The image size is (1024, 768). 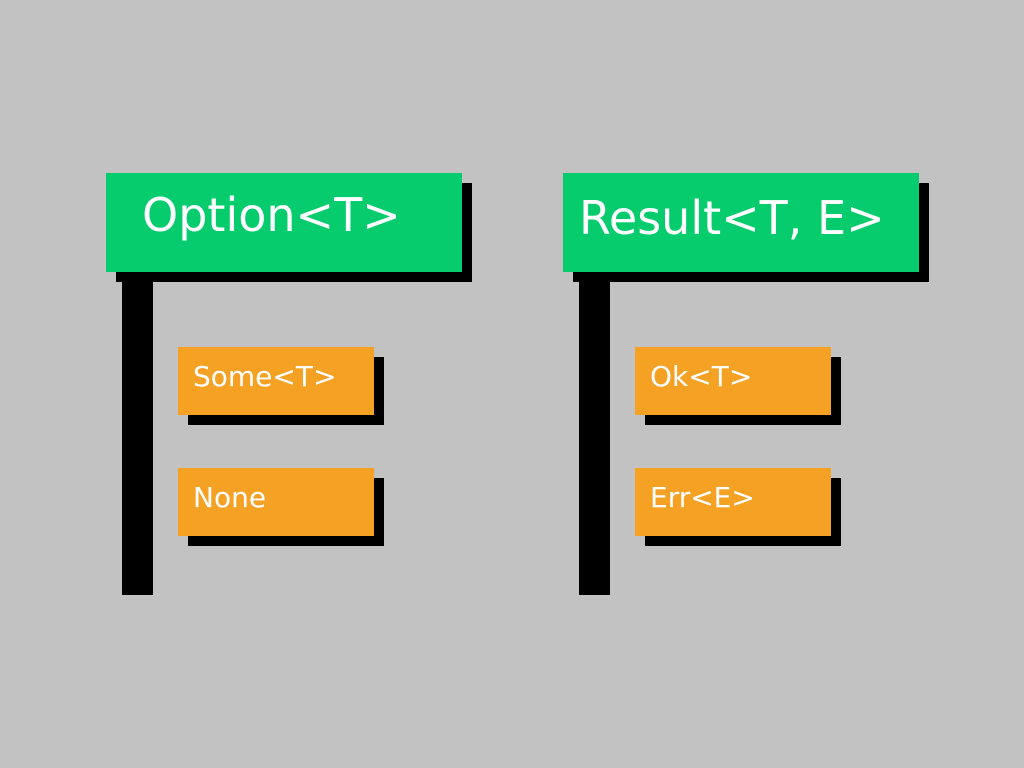 What do you see at coordinates (137, 432) in the screenshot?
I see `option-pole` at bounding box center [137, 432].